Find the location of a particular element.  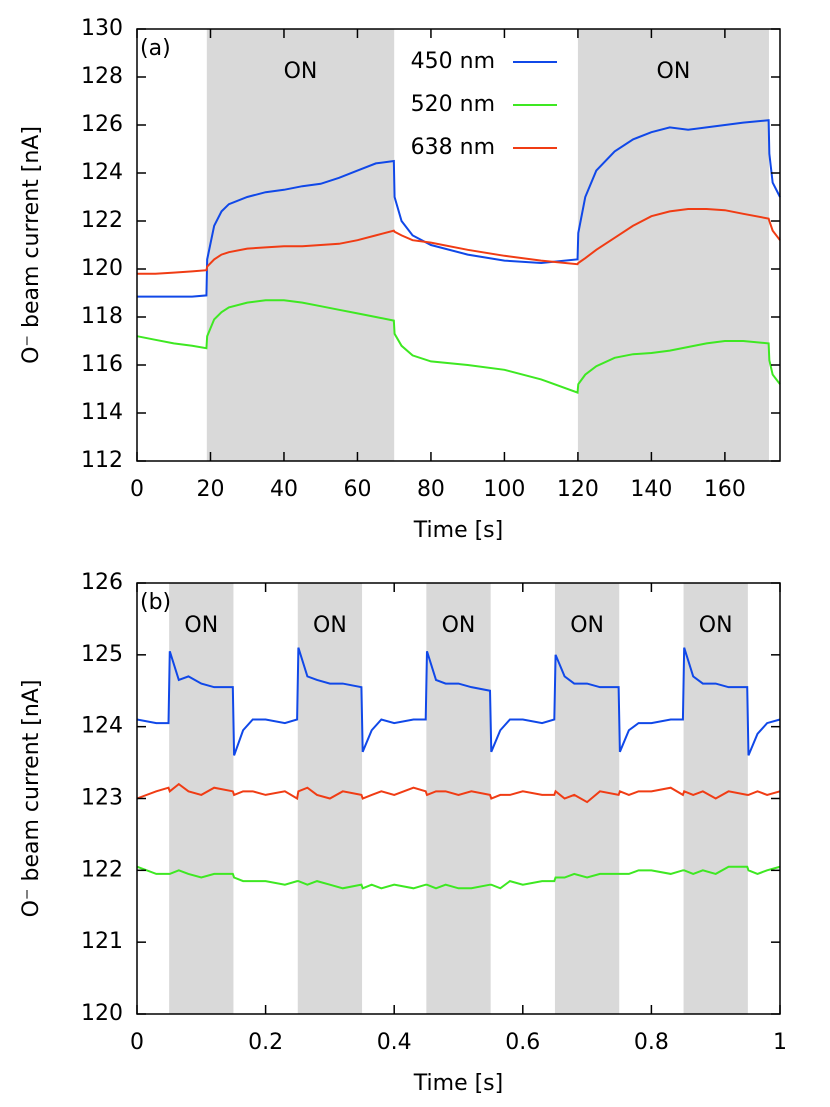

x-tick-label: 140 is located at coordinates (651, 489).